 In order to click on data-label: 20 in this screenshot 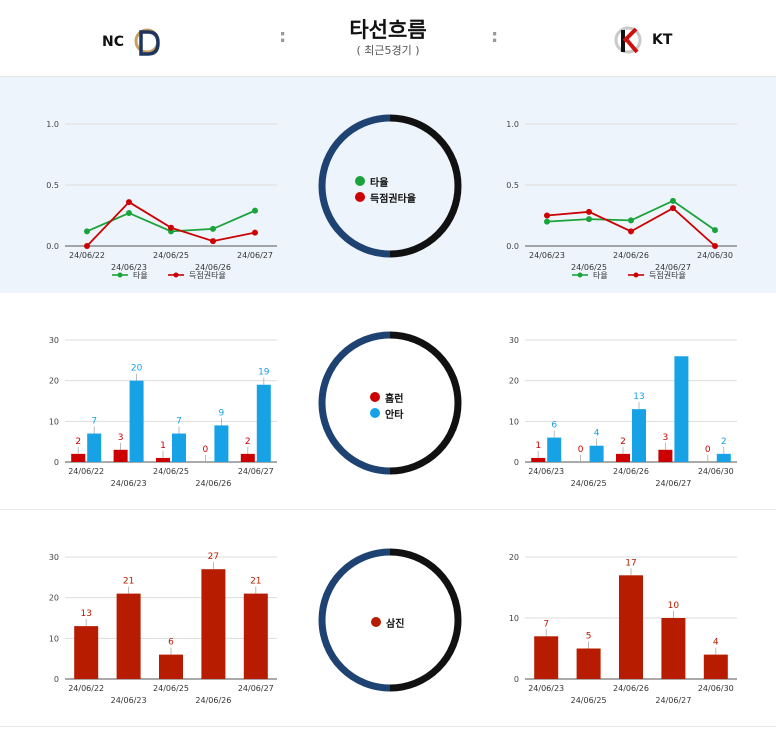, I will do `click(137, 369)`.